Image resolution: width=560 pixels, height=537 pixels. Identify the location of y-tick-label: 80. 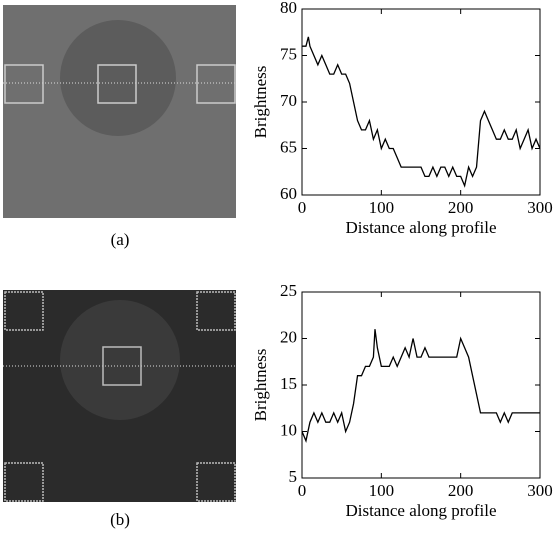
(288, 8).